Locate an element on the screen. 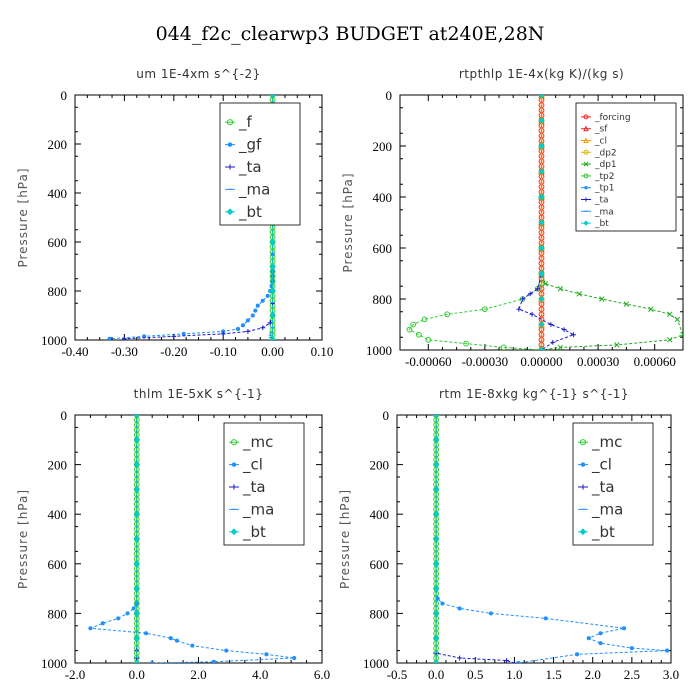 The width and height of the screenshot is (700, 700). legend-label: _ma is located at coordinates (604, 212).